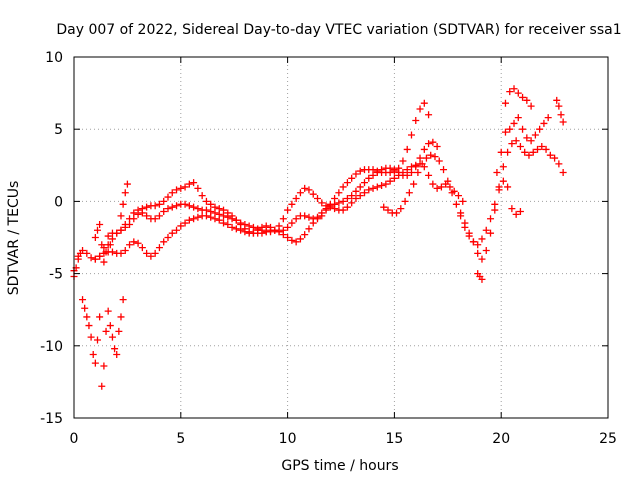  What do you see at coordinates (51, 347) in the screenshot?
I see `y-tick-label: -10` at bounding box center [51, 347].